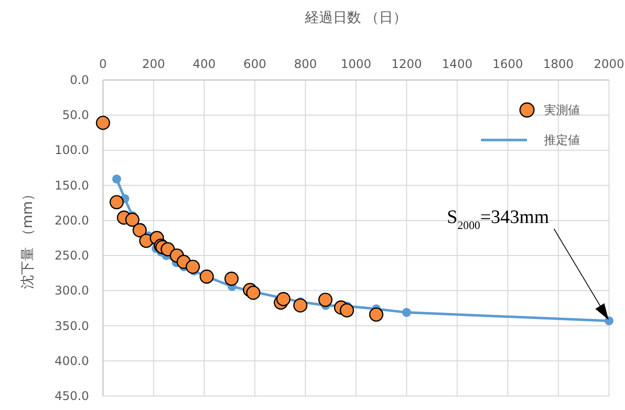 Image resolution: width=625 pixels, height=410 pixels. What do you see at coordinates (79, 80) in the screenshot?
I see `y-tick-label: 0.0` at bounding box center [79, 80].